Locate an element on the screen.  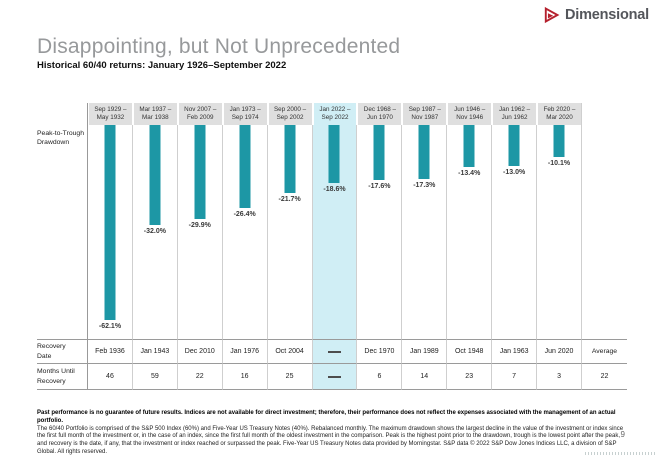
period-end: Jun 1970 is located at coordinates (379, 117).